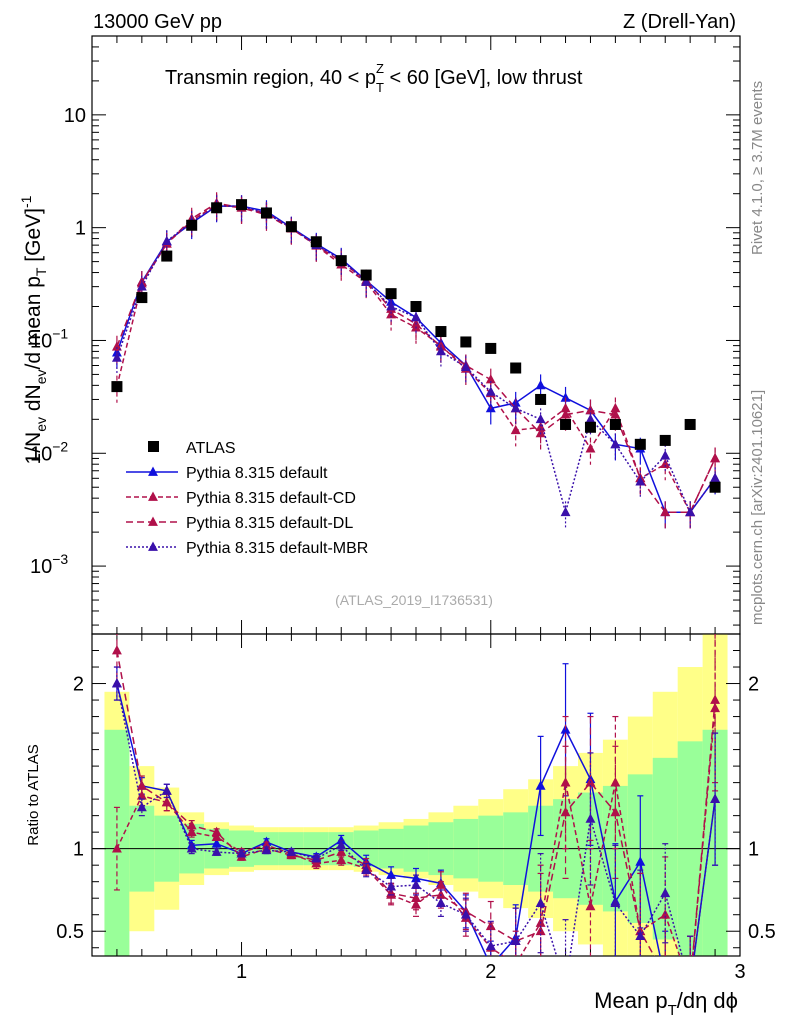 This screenshot has height=1024, width=786. I want to click on y-tick-label: 10⁻², so click(49, 451).